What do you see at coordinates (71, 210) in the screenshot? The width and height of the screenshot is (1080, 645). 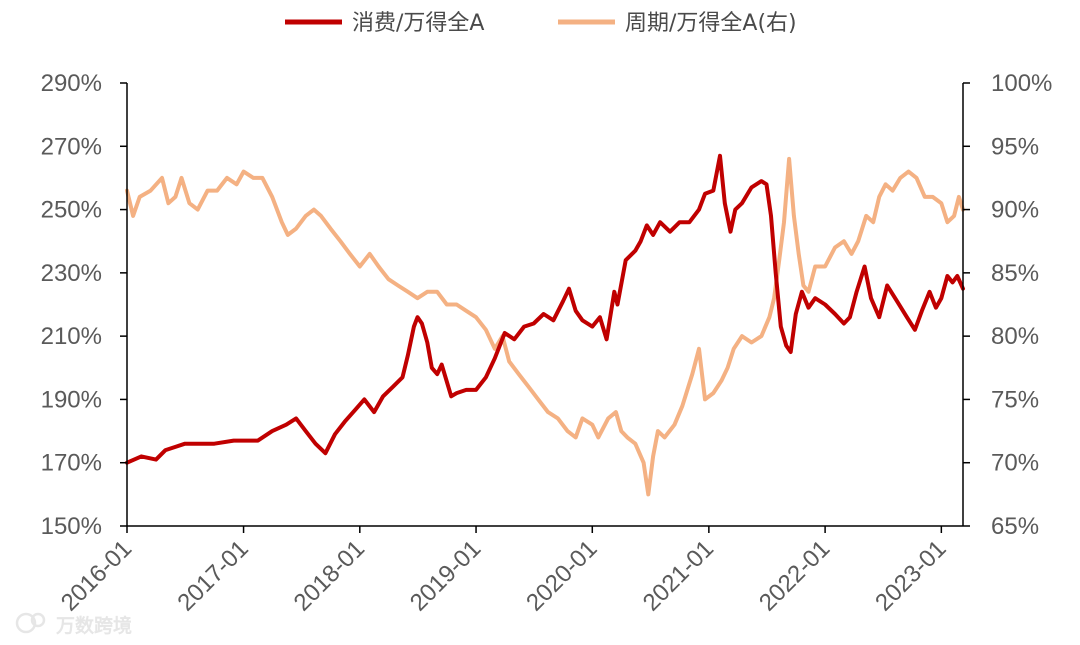 I see `y-left-tick-label: 250%` at bounding box center [71, 210].